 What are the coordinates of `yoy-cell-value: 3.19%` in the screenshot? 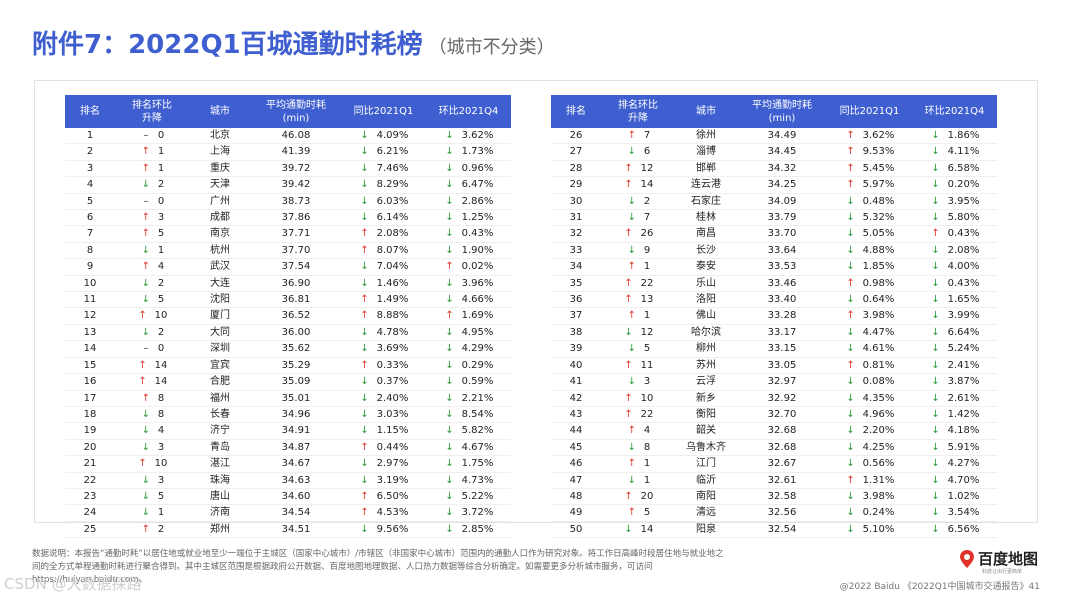 It's located at (392, 480).